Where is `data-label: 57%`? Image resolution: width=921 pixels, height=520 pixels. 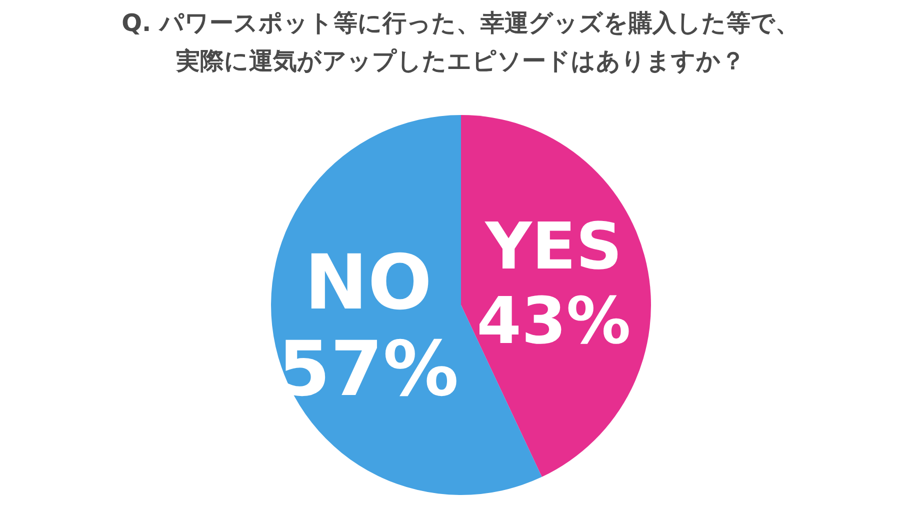 data-label: 57% is located at coordinates (368, 369).